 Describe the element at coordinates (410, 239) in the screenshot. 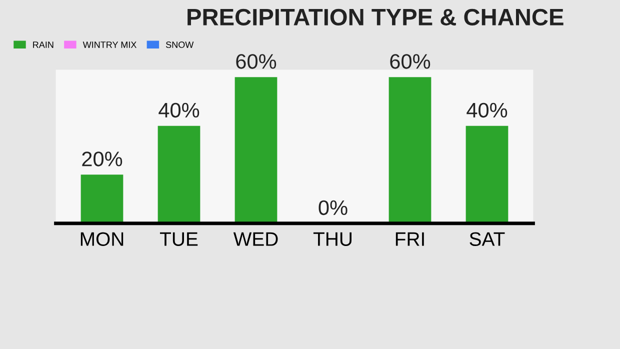

I see `x-tick-label: FRI` at that location.